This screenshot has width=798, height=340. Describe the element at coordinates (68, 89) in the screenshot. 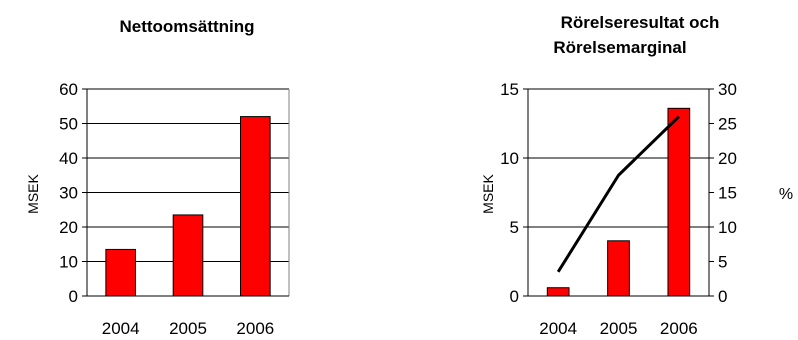

I see `chart1-y-tick-label: 60` at that location.